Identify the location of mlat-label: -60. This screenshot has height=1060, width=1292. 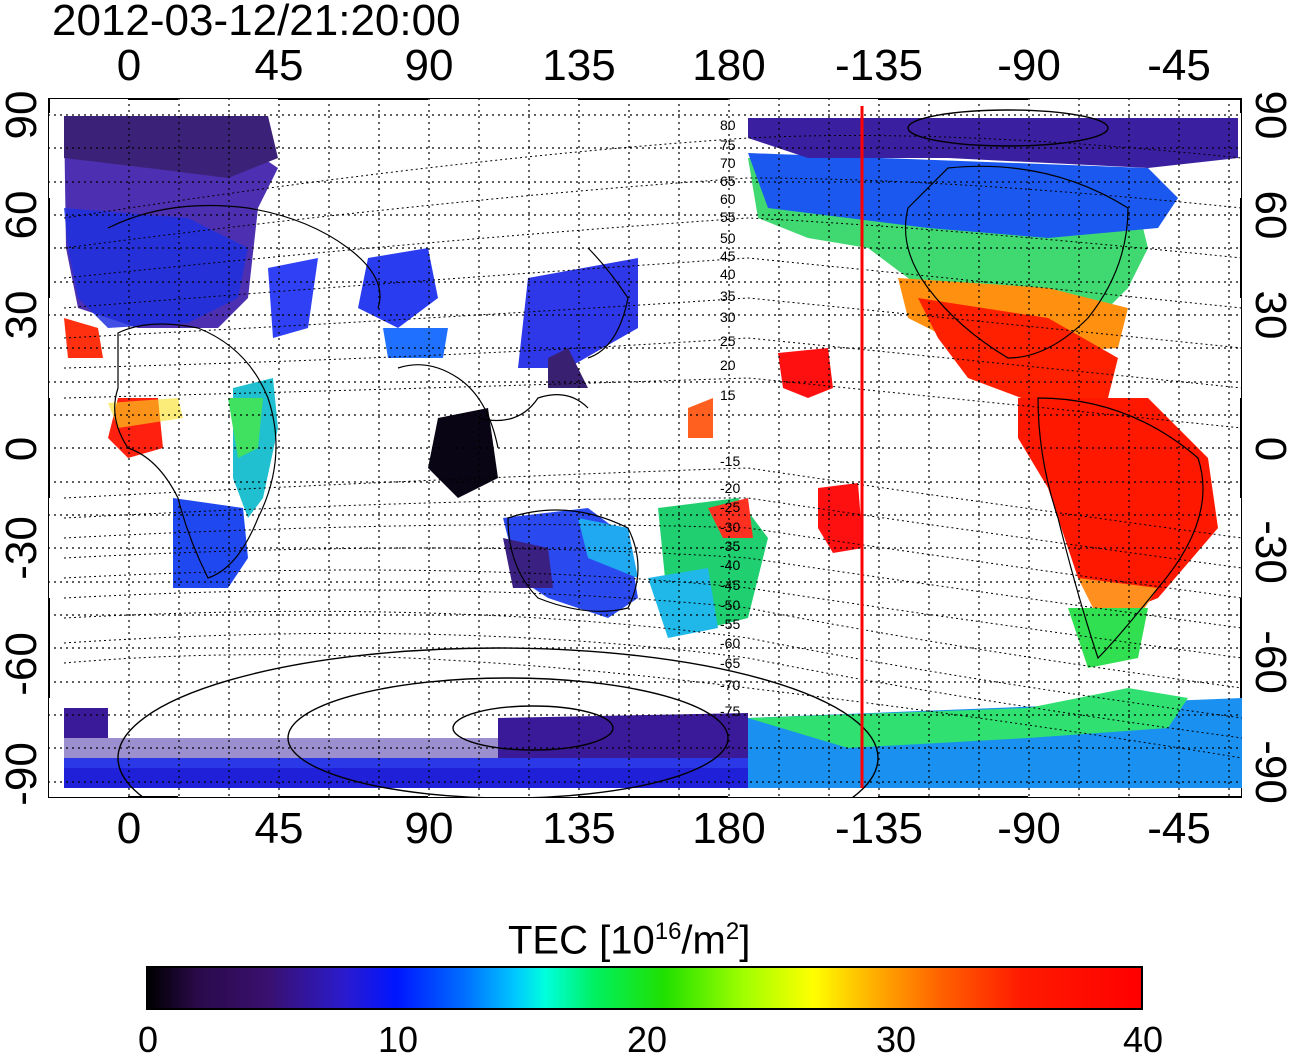
(730, 643).